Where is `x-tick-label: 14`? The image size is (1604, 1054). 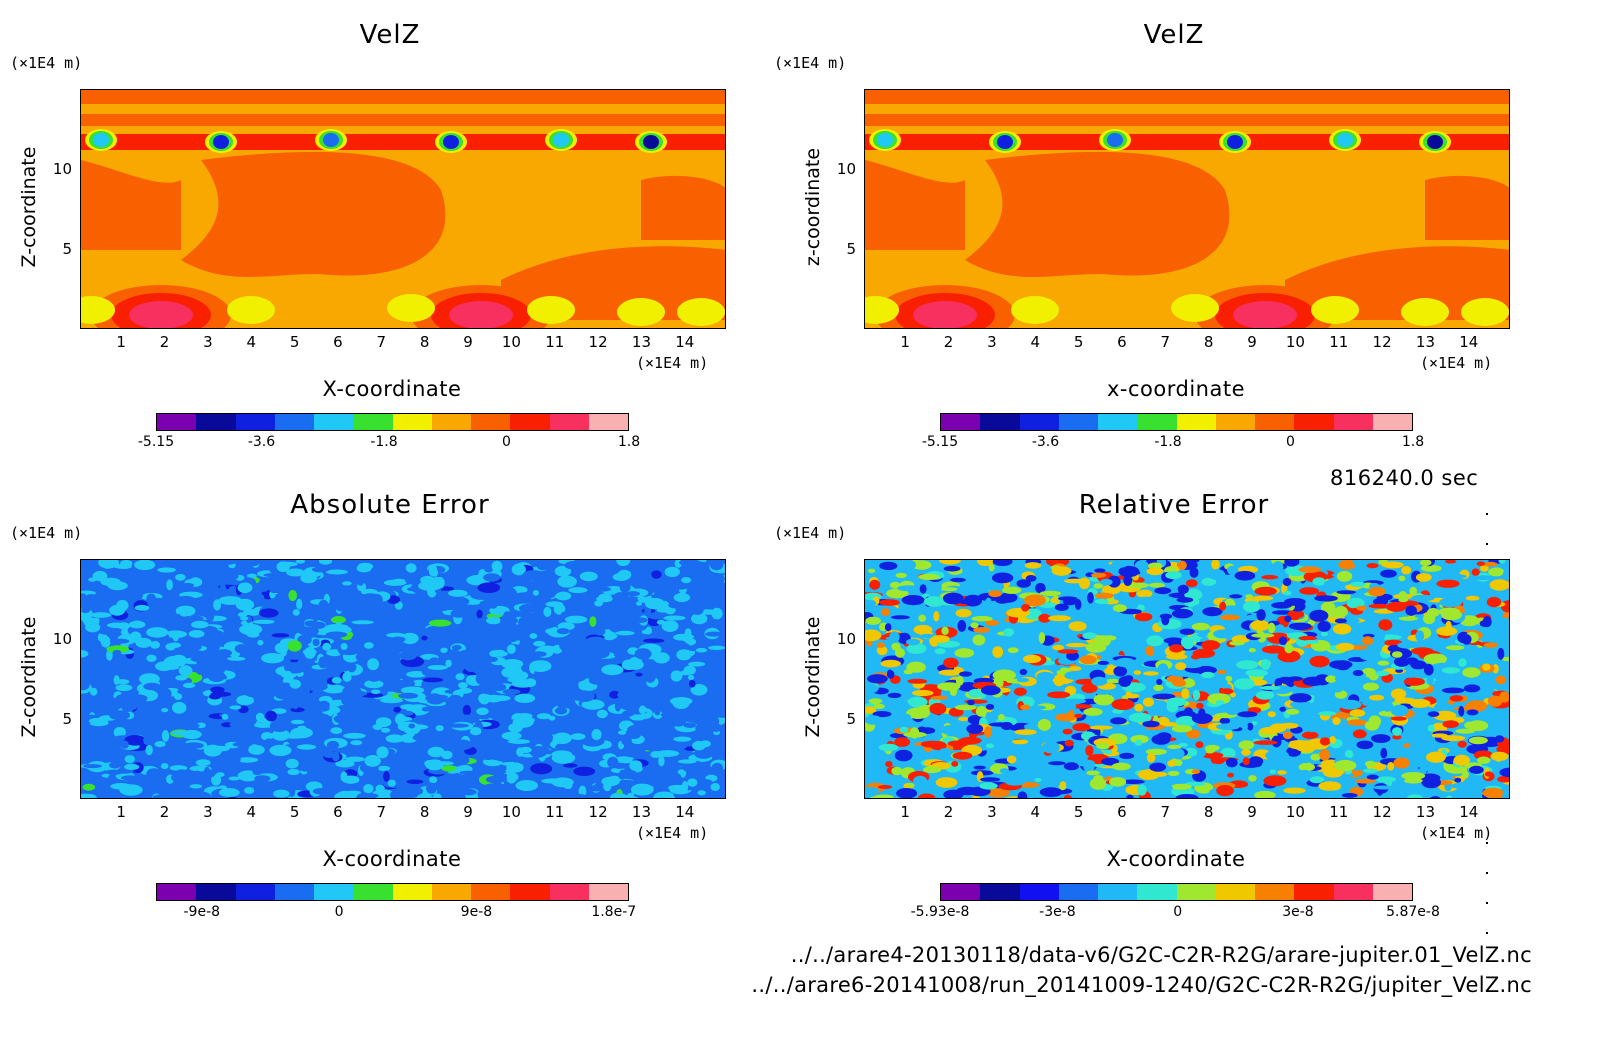
x-tick-label: 14 is located at coordinates (1469, 342).